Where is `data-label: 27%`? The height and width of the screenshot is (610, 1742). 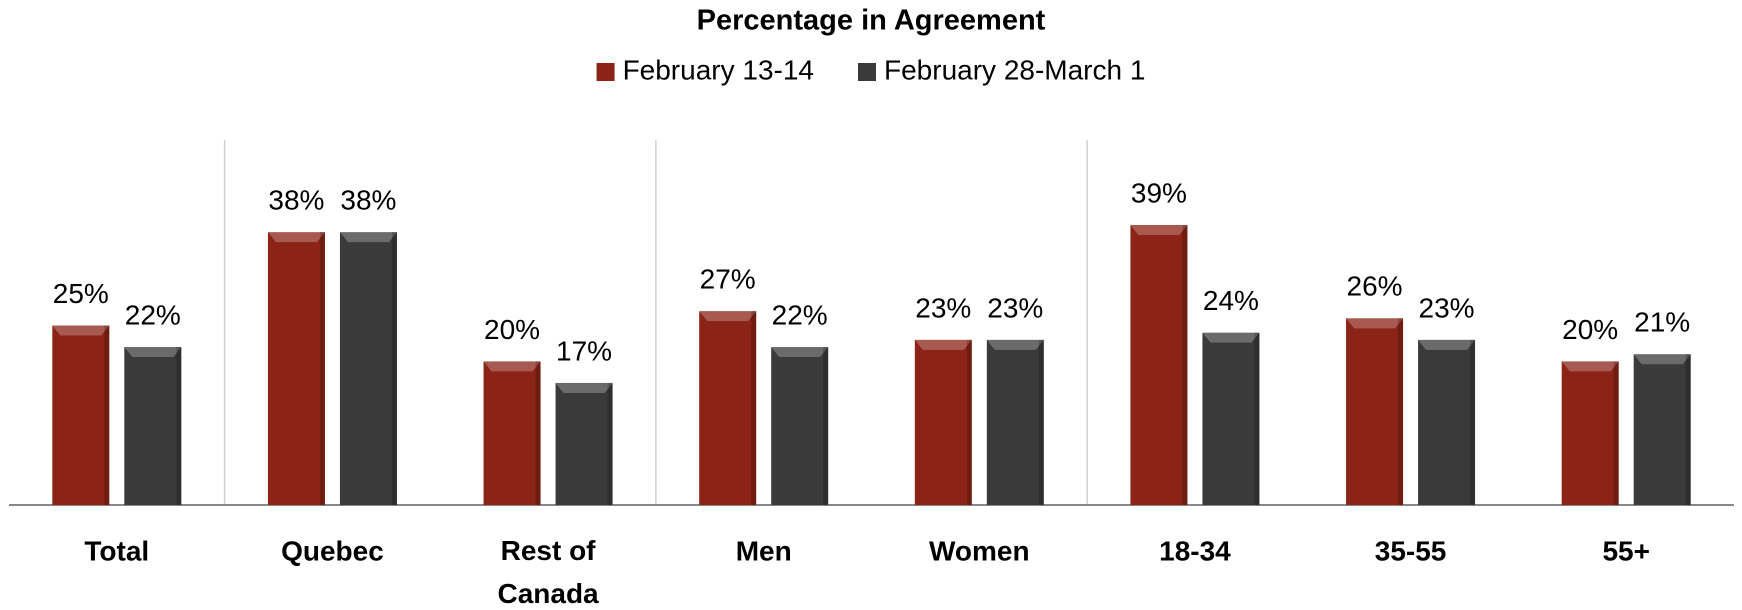 data-label: 27% is located at coordinates (728, 279).